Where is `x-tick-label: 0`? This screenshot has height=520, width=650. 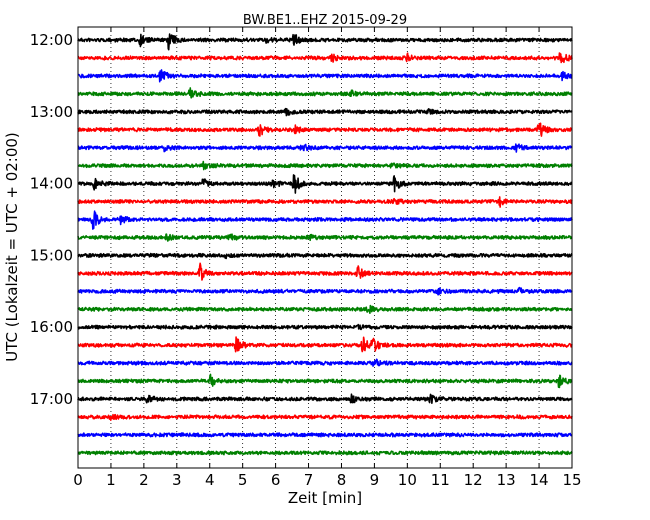 x-tick-label: 0 is located at coordinates (78, 480).